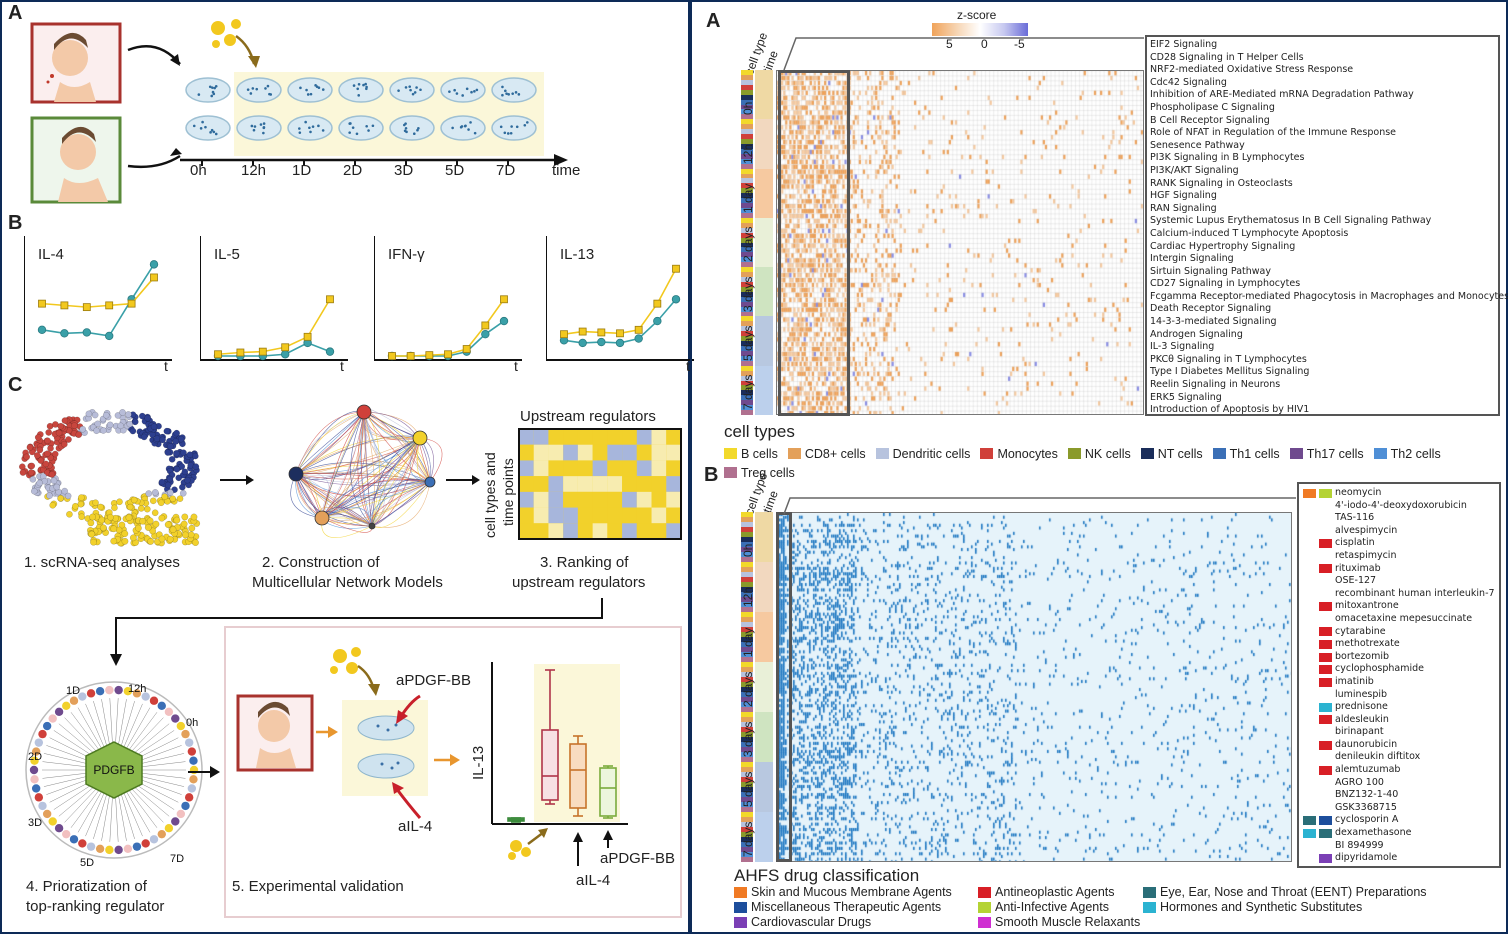  What do you see at coordinates (259, 90) in the screenshot?
I see `petri-dish-icon` at bounding box center [259, 90].